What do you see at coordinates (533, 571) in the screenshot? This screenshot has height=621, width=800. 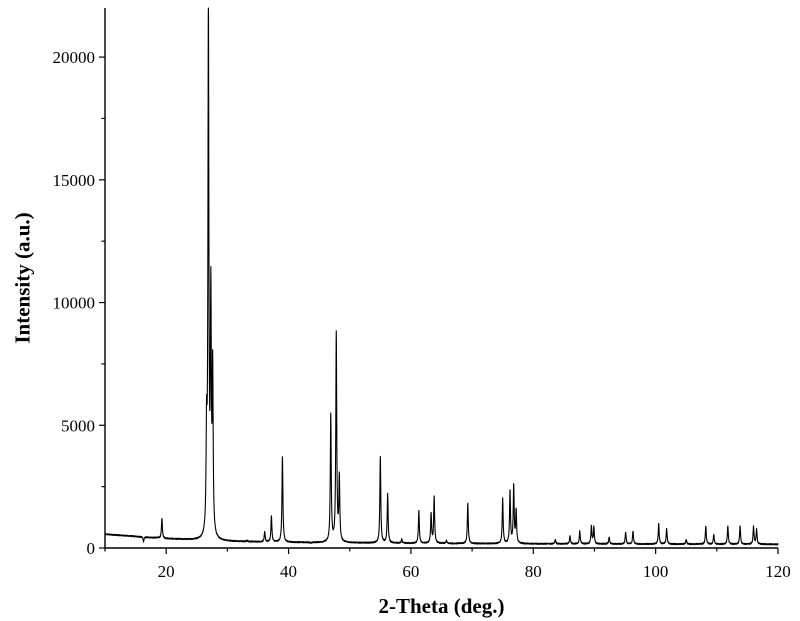 I see `x-tick-label: 80` at bounding box center [533, 571].